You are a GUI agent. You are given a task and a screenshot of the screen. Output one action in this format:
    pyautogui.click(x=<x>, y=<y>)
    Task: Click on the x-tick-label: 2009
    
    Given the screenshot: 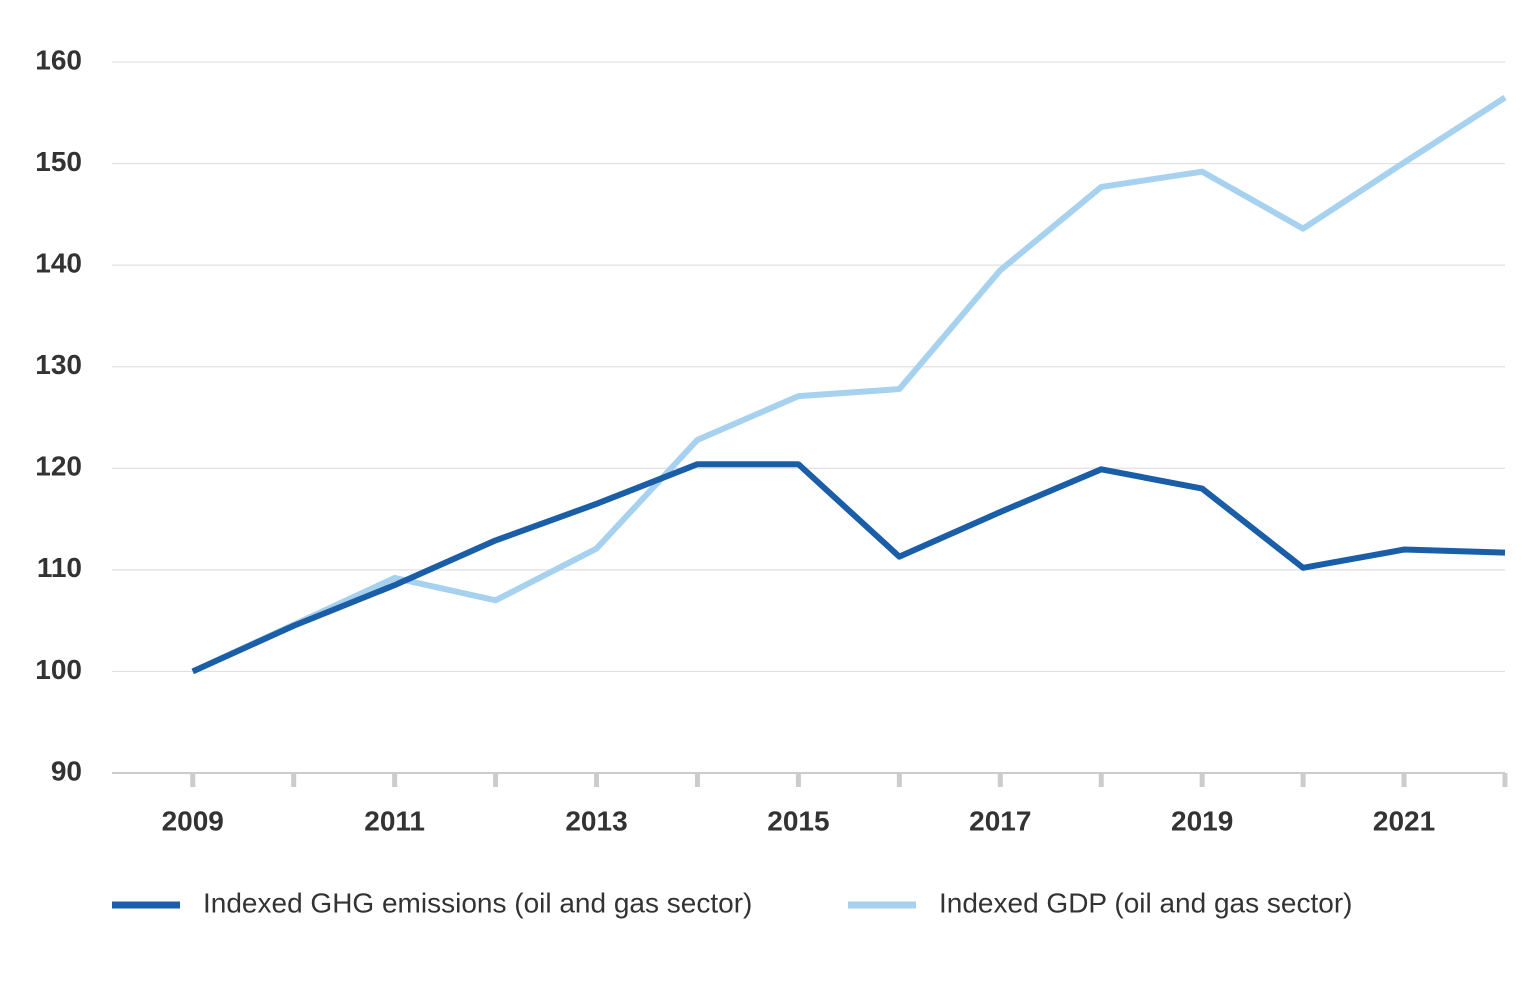 What is the action you would take?
    pyautogui.click(x=193, y=820)
    